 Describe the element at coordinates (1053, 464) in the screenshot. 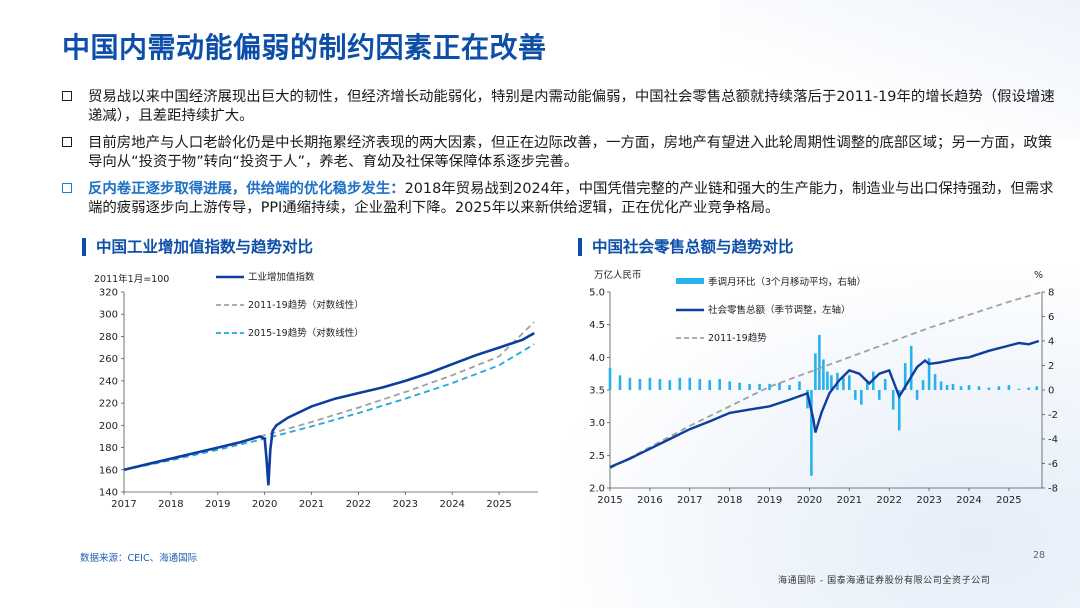

I see `right-tick-label: -6` at that location.